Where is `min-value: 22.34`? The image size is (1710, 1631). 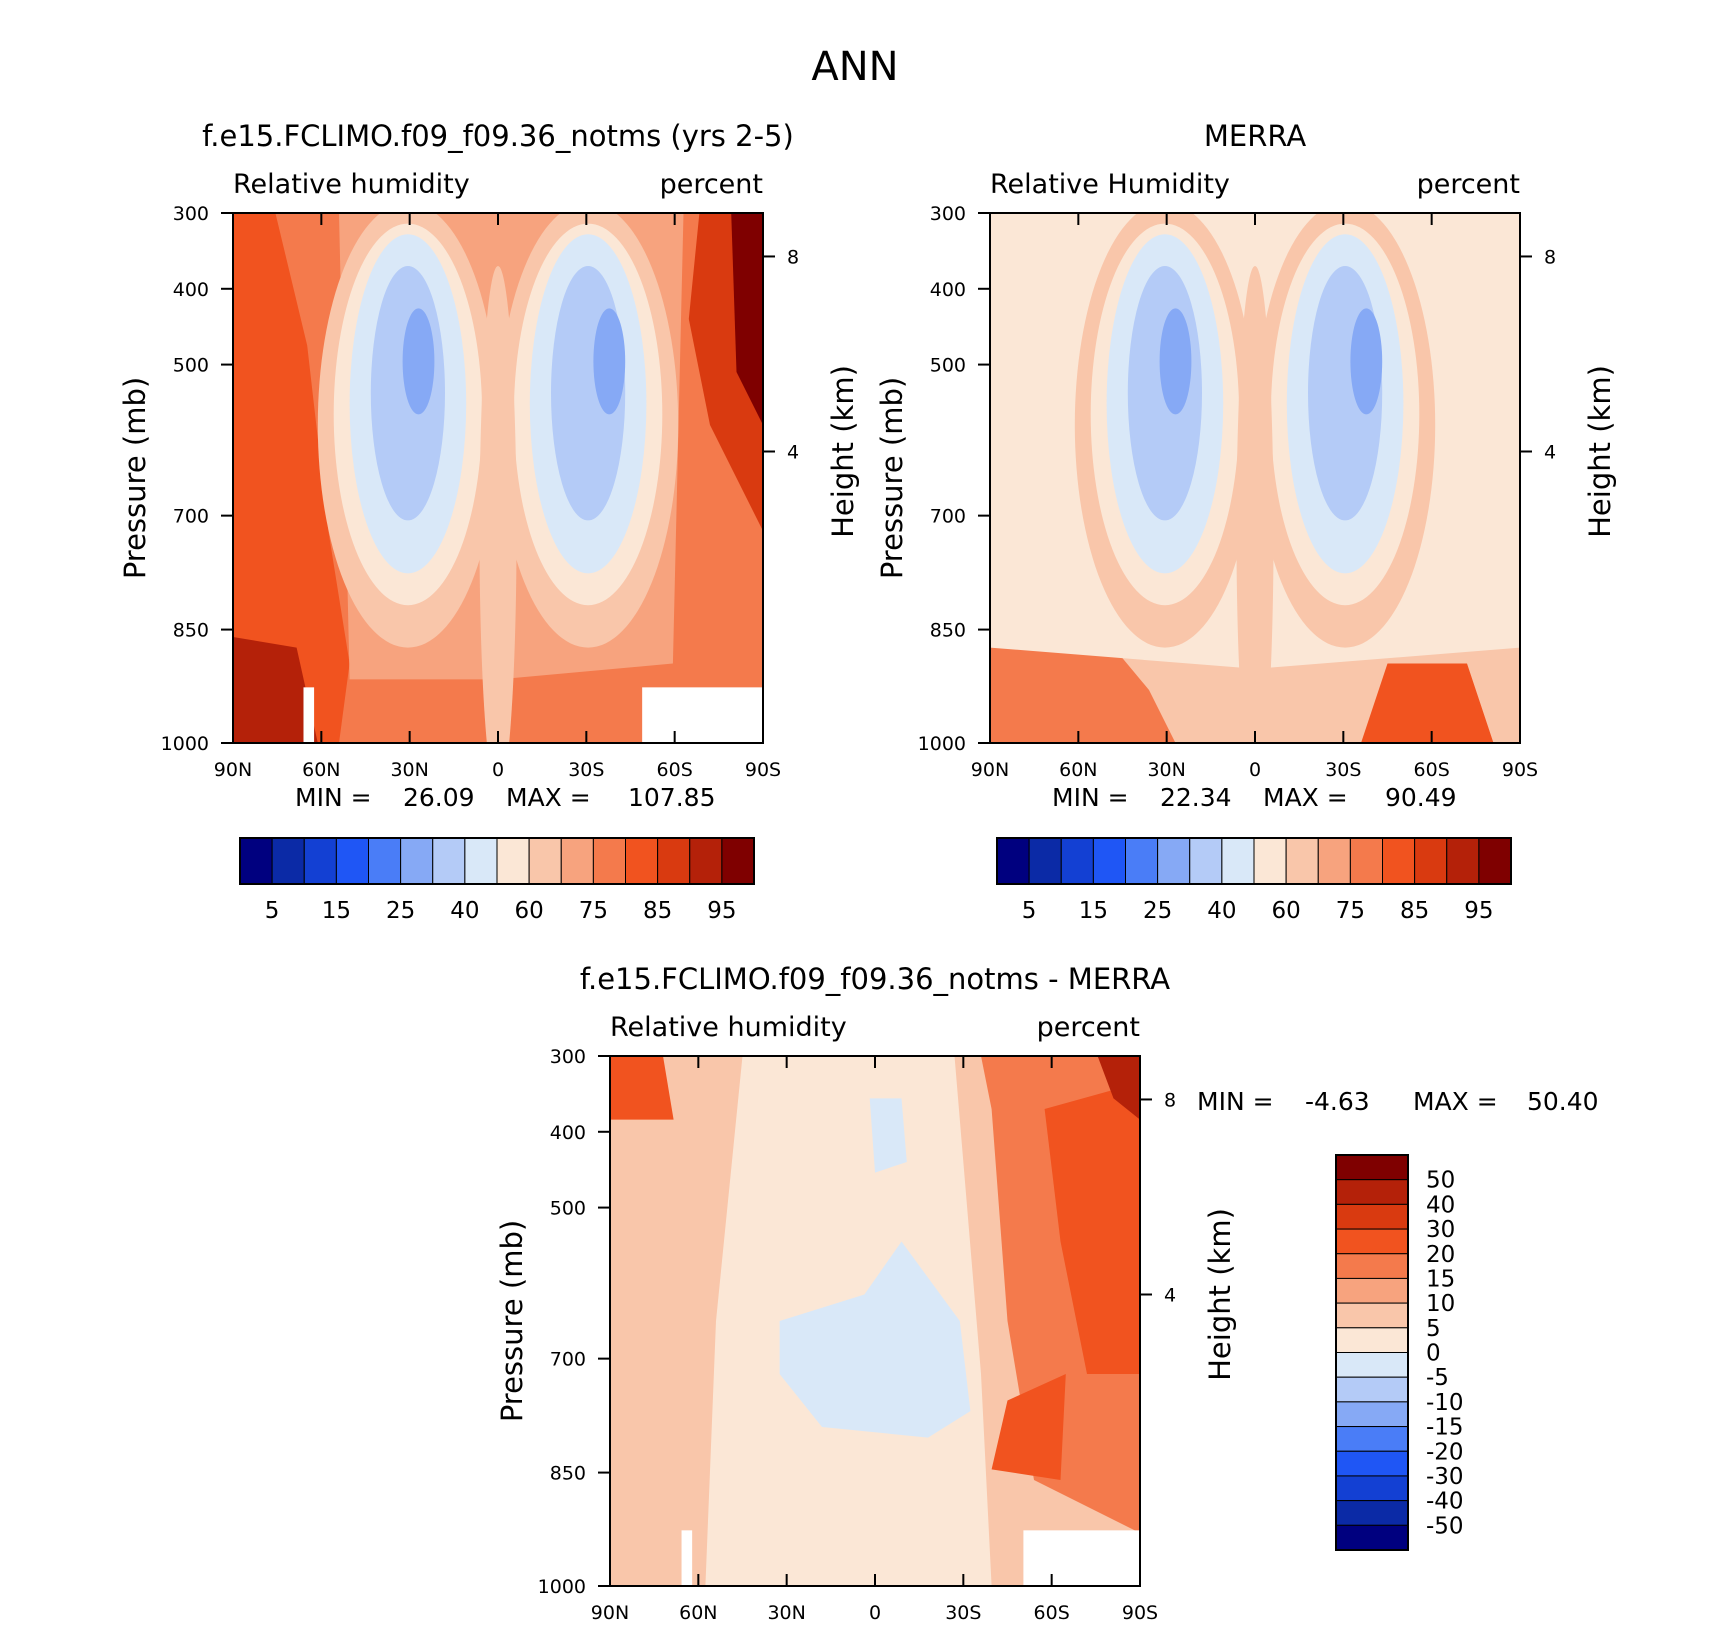 min-value: 22.34 is located at coordinates (1196, 797).